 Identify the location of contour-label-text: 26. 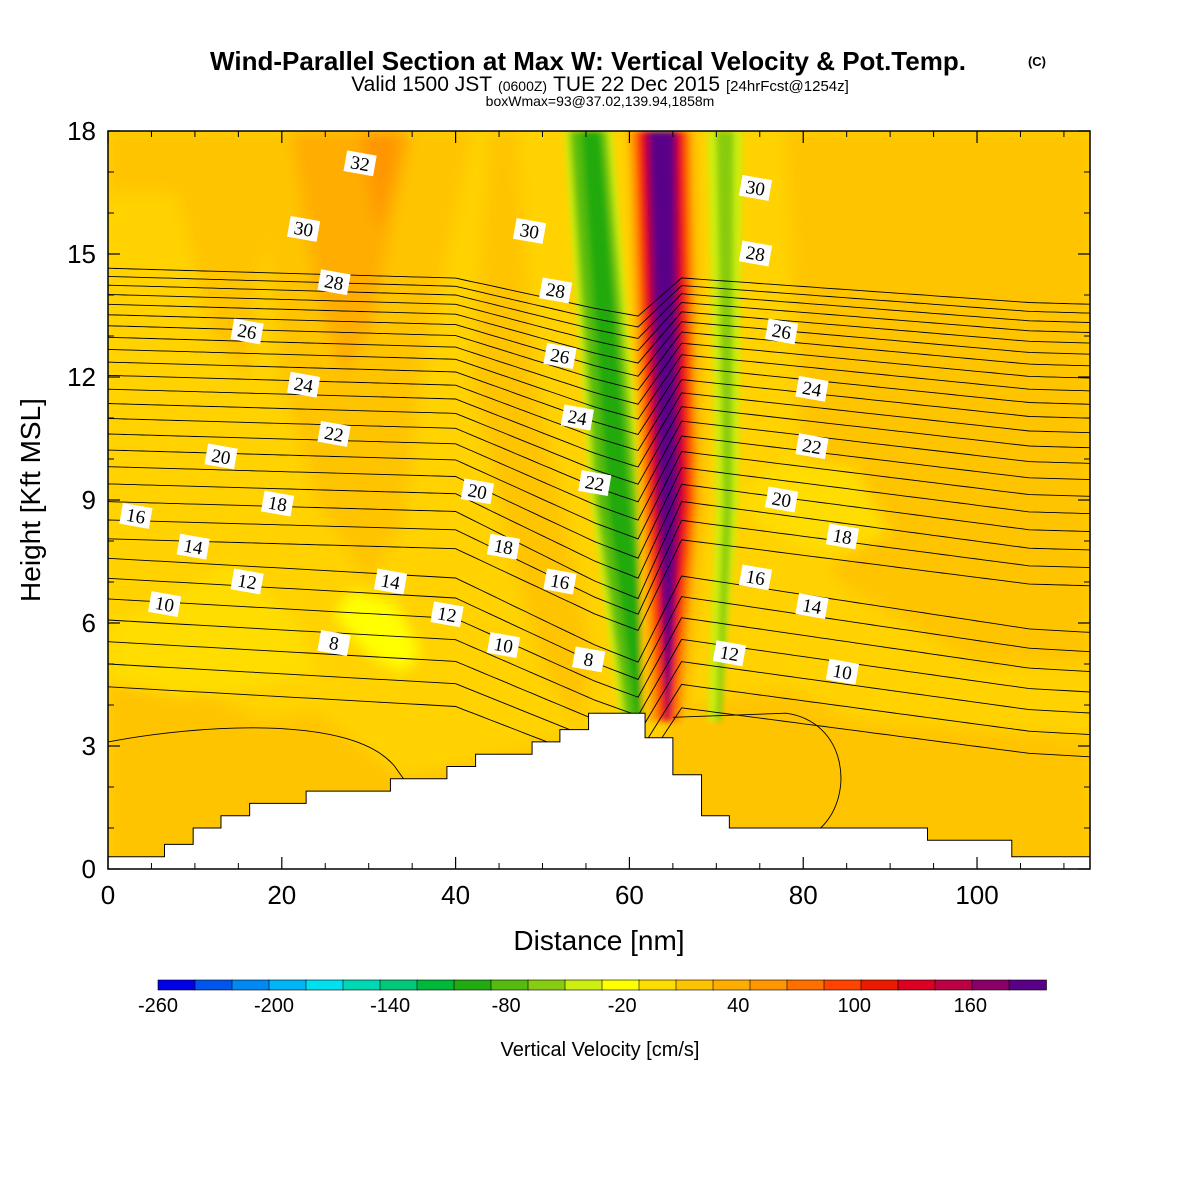
(247, 332).